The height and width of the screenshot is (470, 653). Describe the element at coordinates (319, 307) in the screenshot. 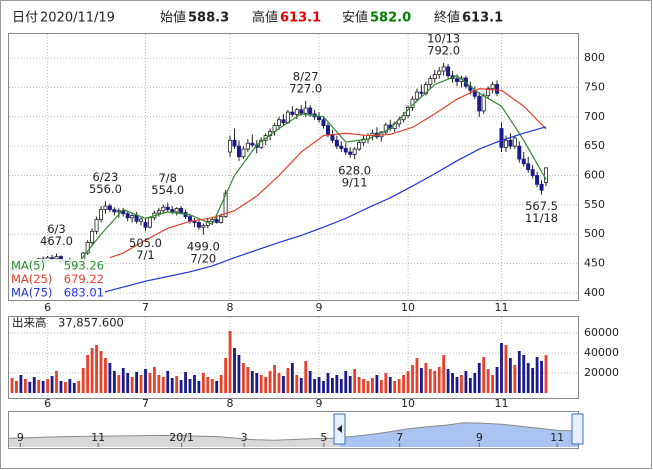

I see `x-tick-label: 9` at that location.